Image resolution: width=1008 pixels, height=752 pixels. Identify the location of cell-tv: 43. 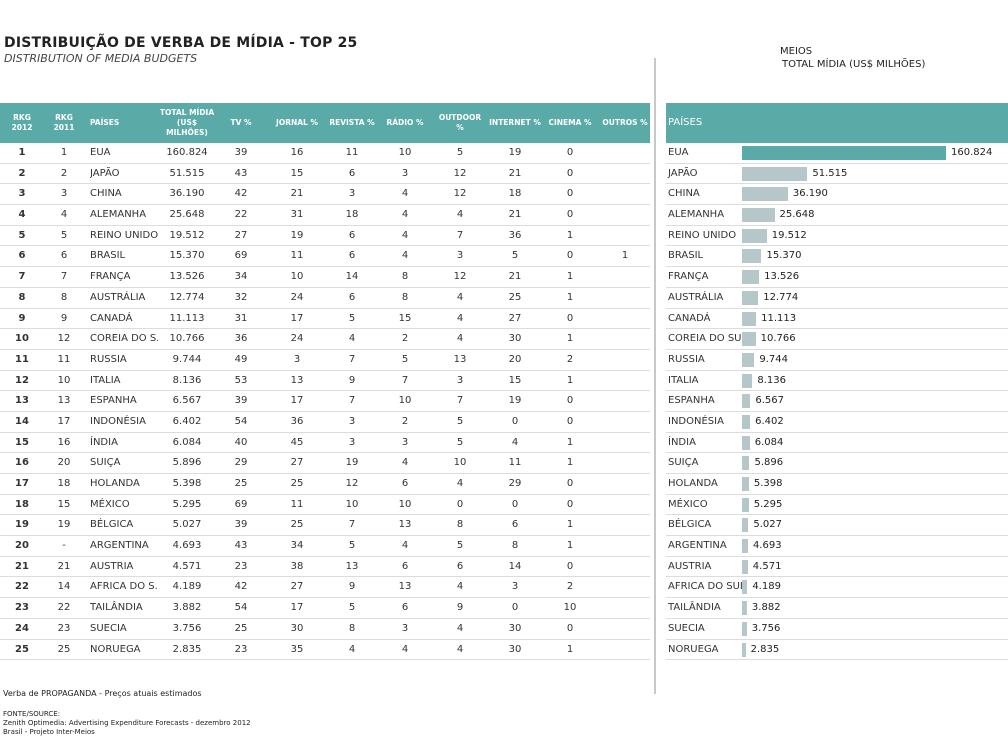
(241, 546).